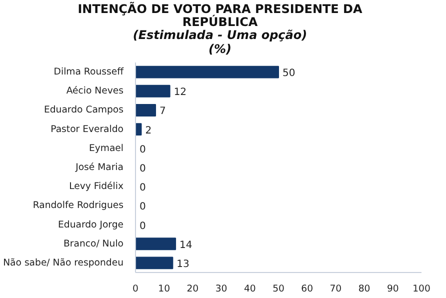 Image resolution: width=446 pixels, height=298 pixels. Describe the element at coordinates (164, 289) in the screenshot. I see `x-tick-label: 10` at that location.